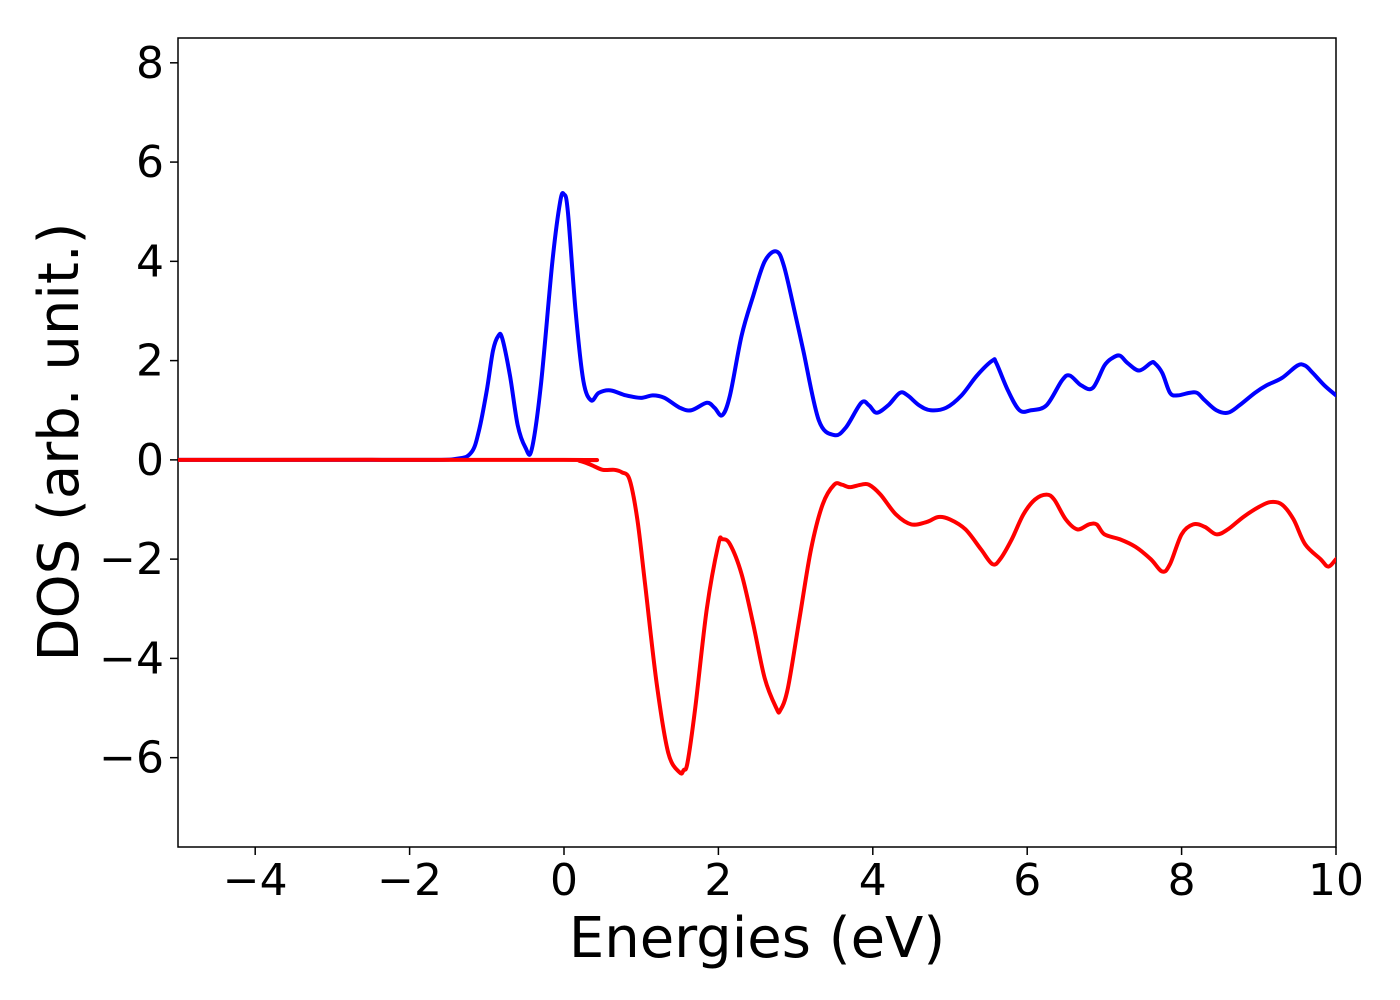 This screenshot has height=1000, width=1400. I want to click on x-tick-label: −2, so click(409, 880).